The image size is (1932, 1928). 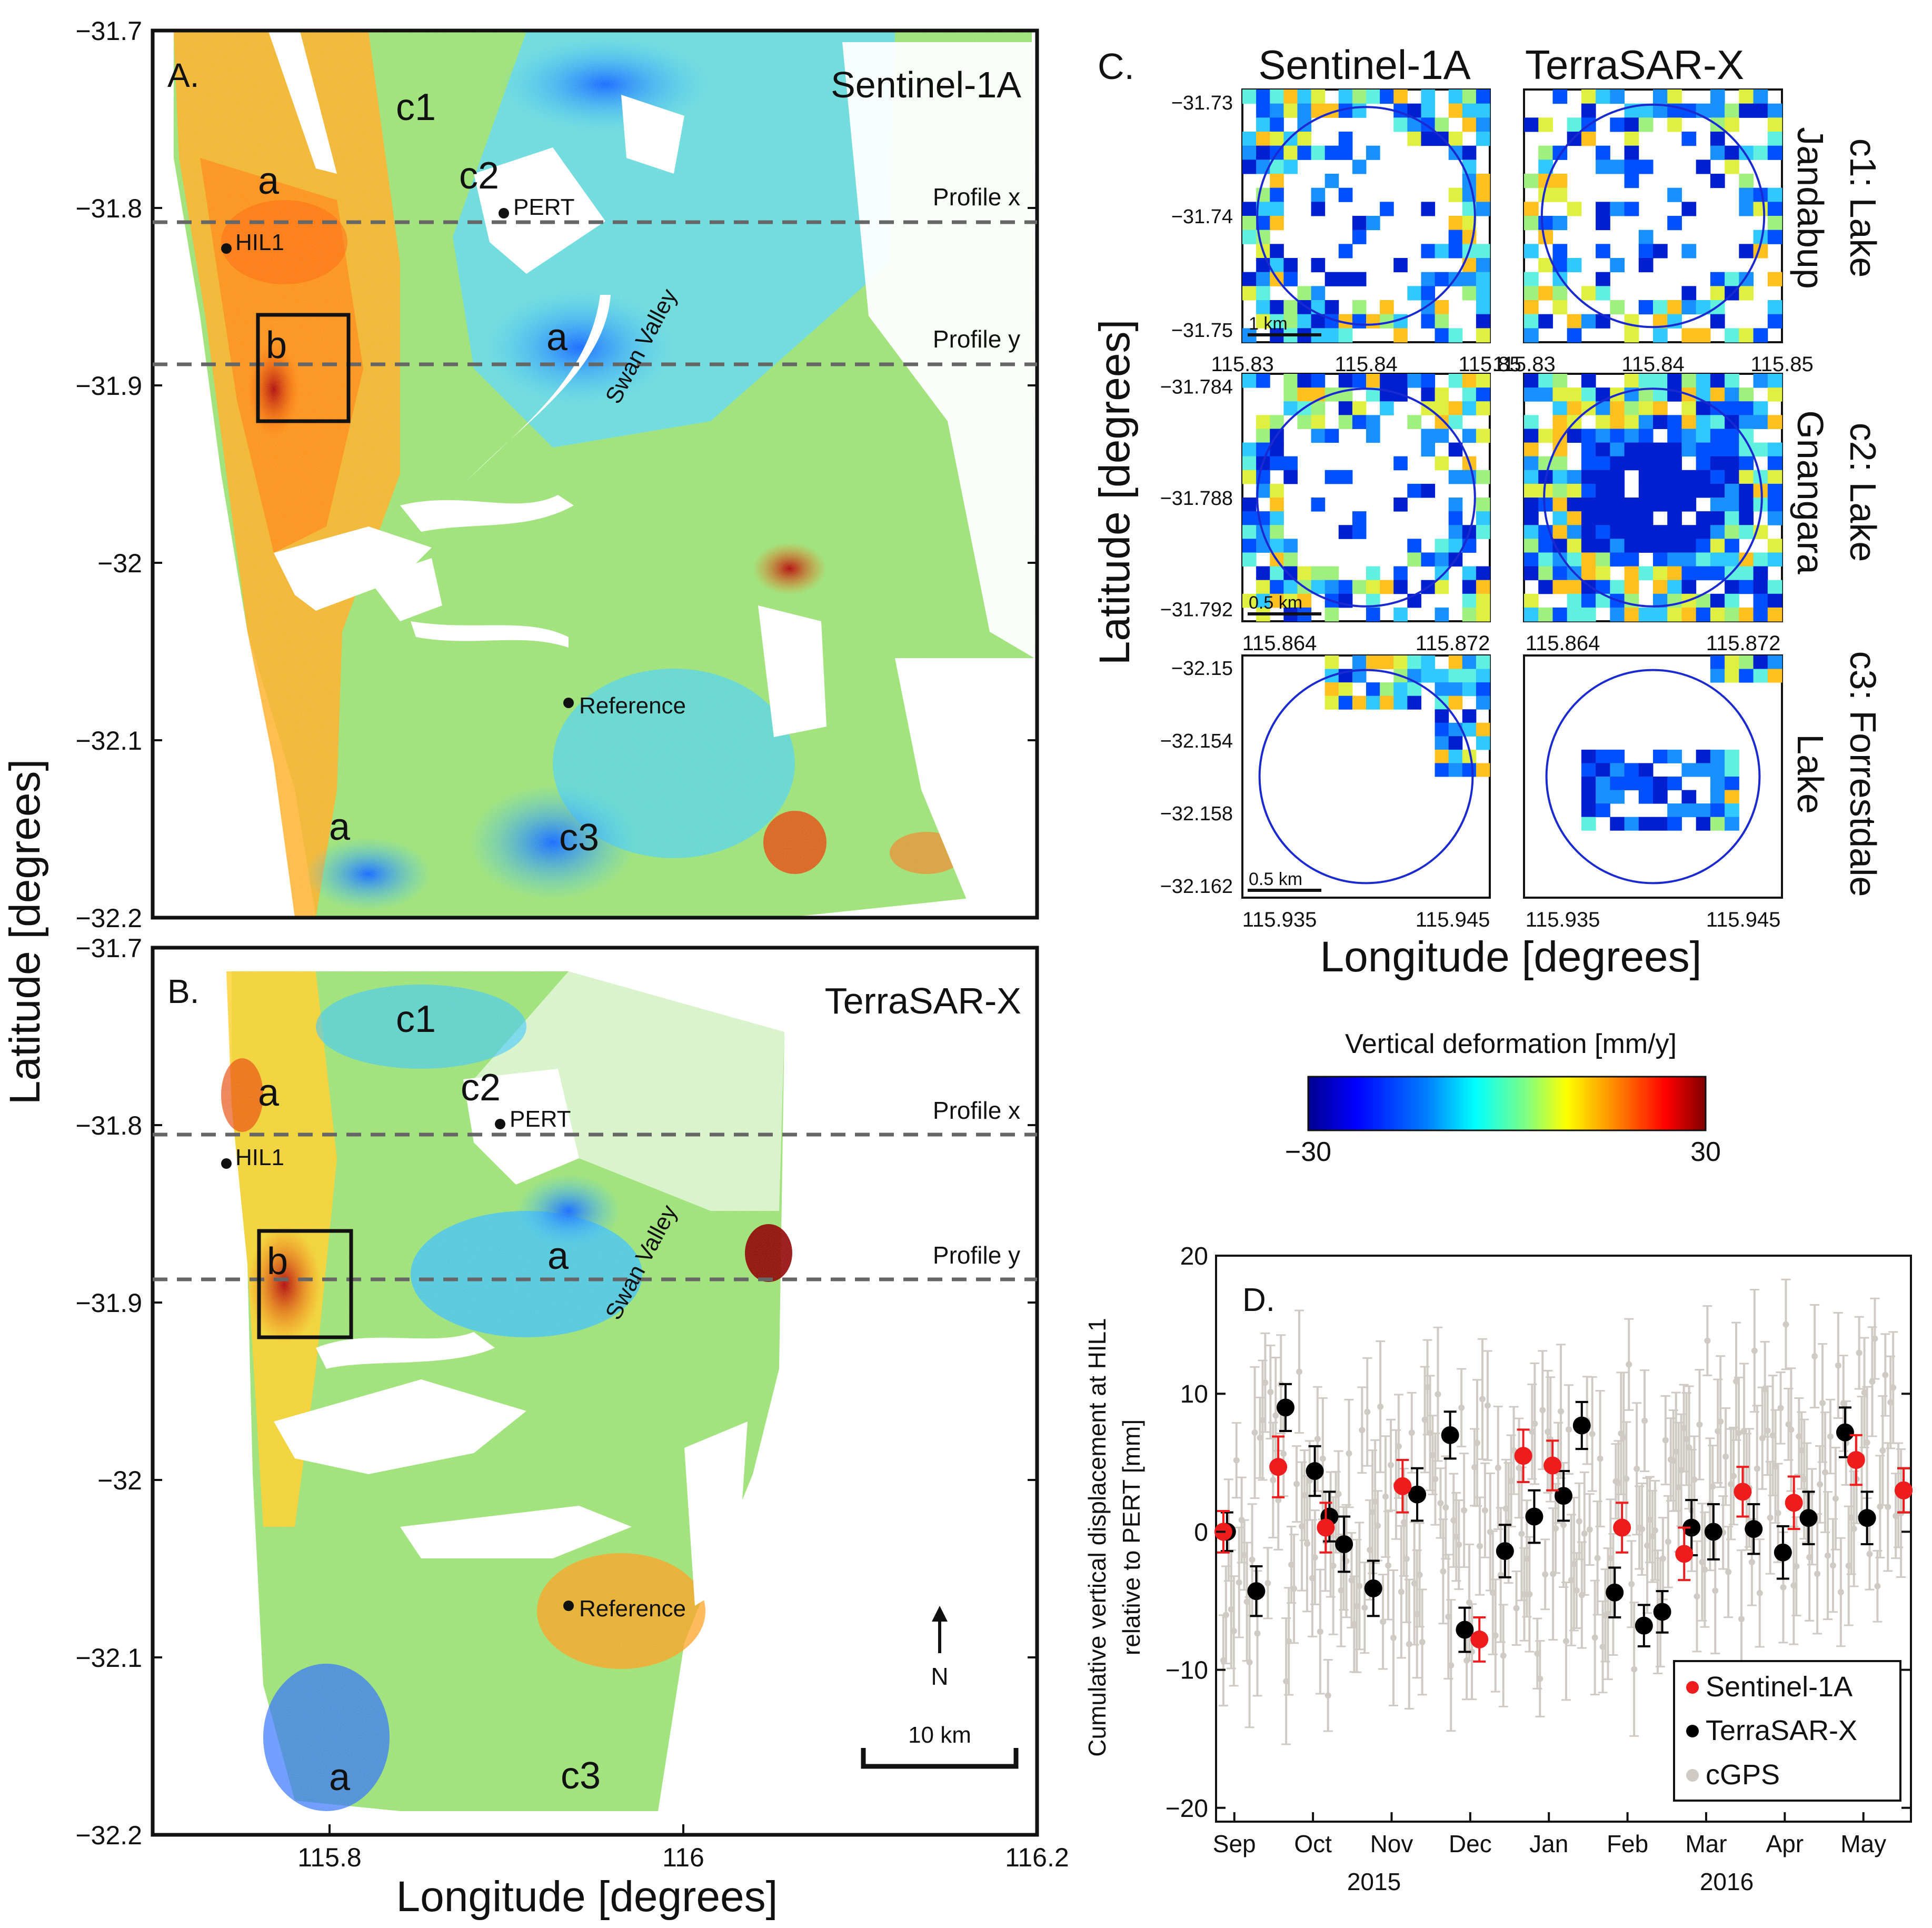 What do you see at coordinates (119, 1480) in the screenshot?
I see `panel-b-ytick-label: −32` at bounding box center [119, 1480].